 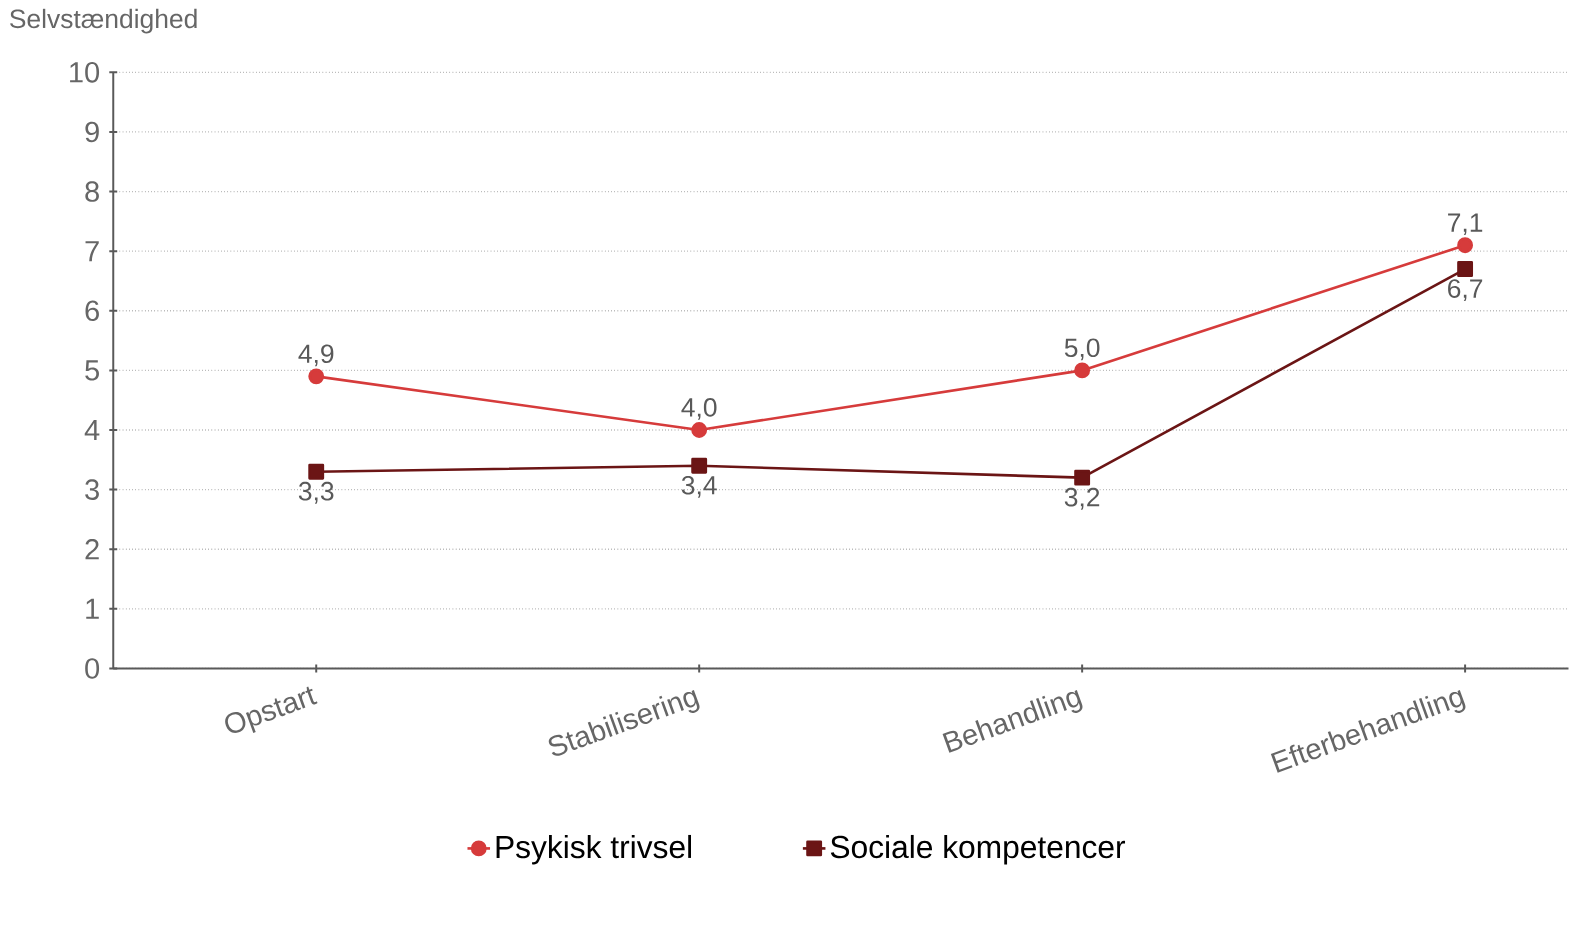 I want to click on y-tick-label: 7, so click(x=92, y=251).